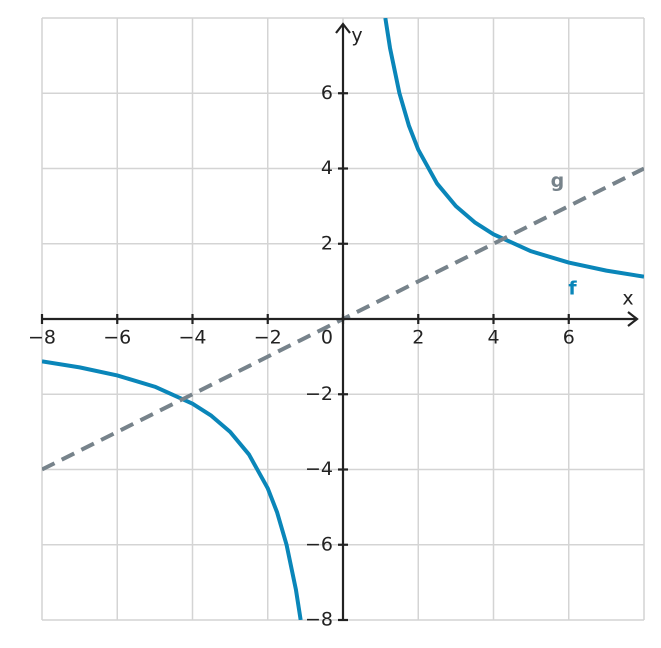 This screenshot has height=648, width=661. What do you see at coordinates (42, 338) in the screenshot?
I see `x-tick-label: −8` at bounding box center [42, 338].